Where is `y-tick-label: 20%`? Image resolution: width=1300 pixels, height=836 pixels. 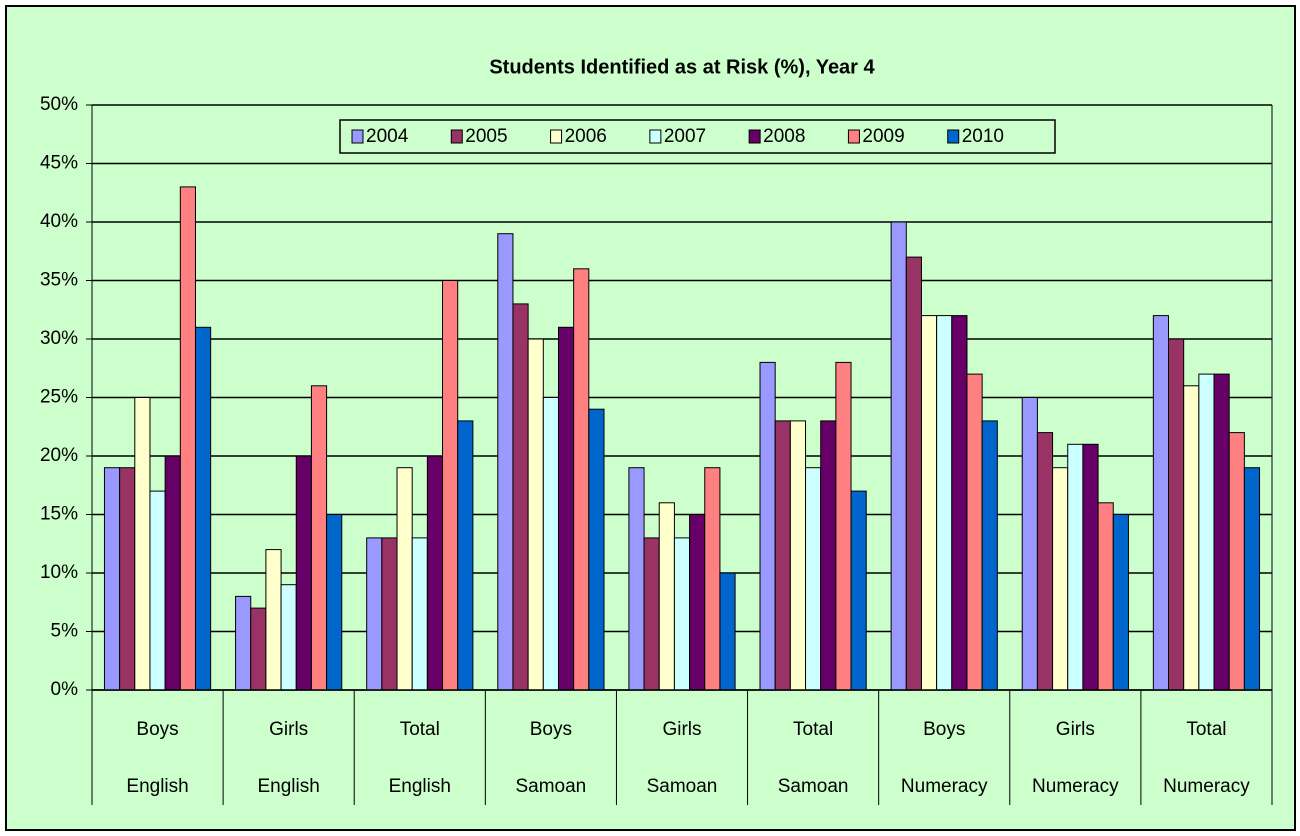
y-tick-label: 20% is located at coordinates (59, 455).